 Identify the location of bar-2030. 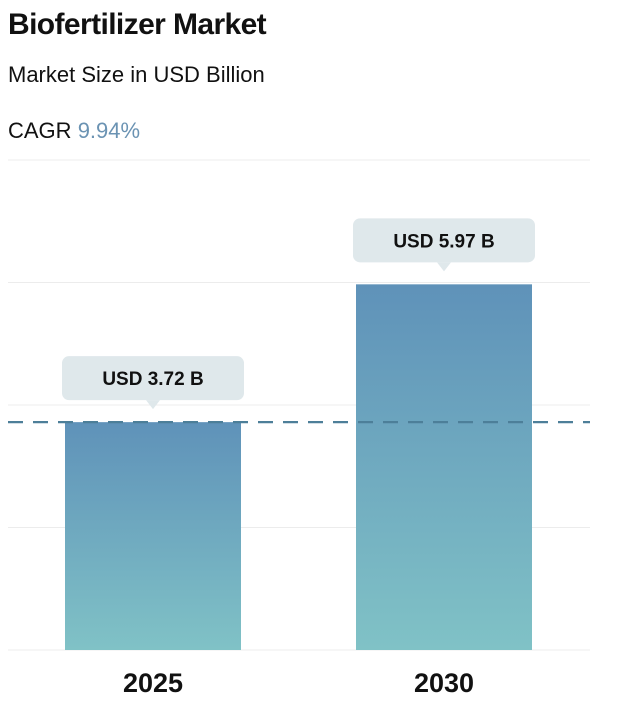
(444, 467).